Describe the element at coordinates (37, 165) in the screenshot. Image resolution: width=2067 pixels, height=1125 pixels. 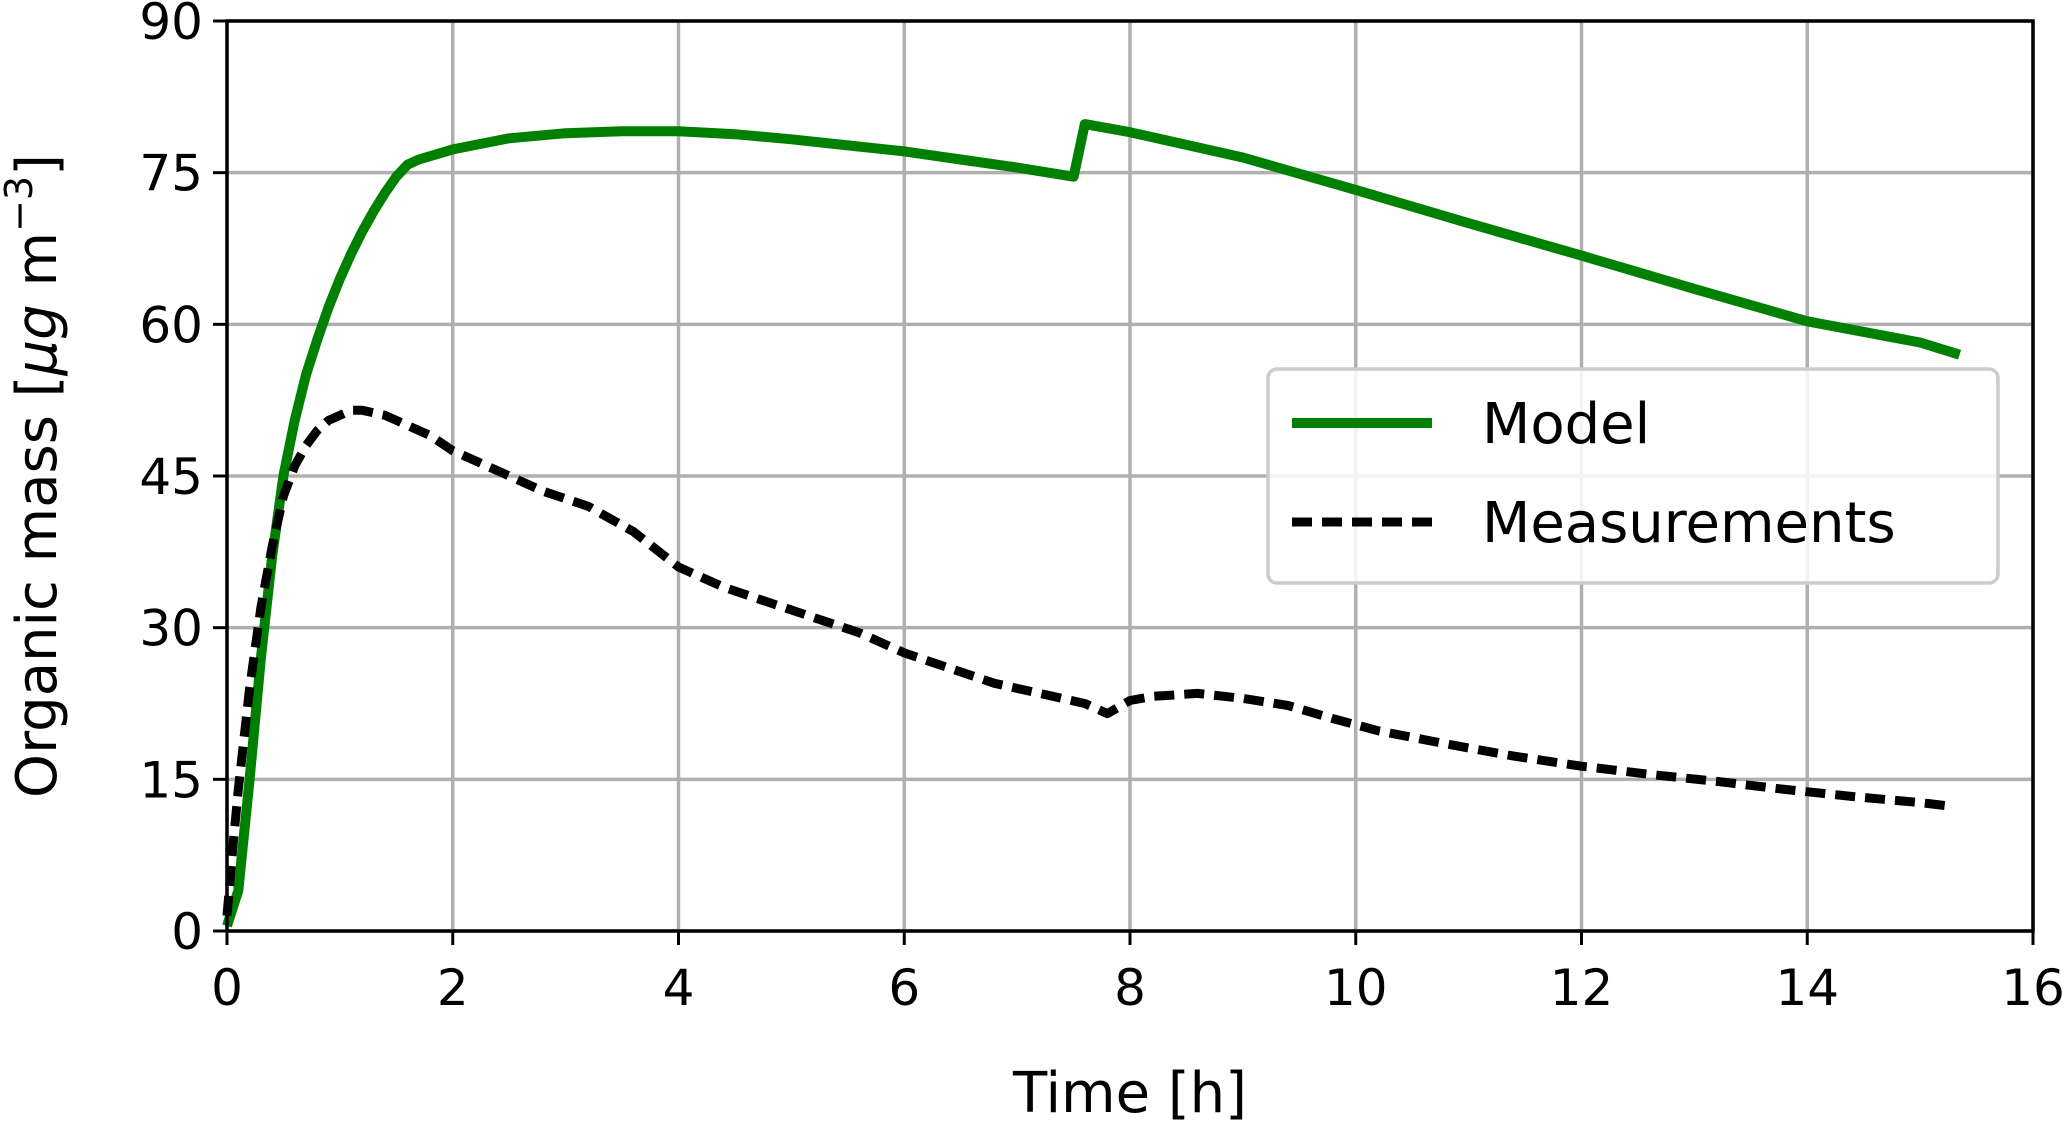
I see `y-axis-label-suffix: ]` at that location.